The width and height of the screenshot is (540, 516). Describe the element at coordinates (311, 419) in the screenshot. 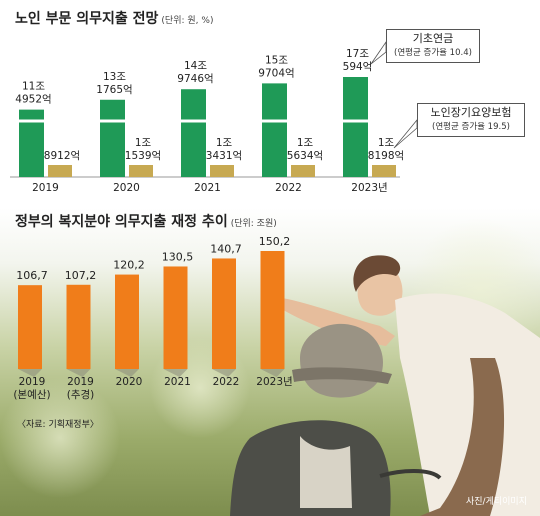

I see `man-figure` at that location.